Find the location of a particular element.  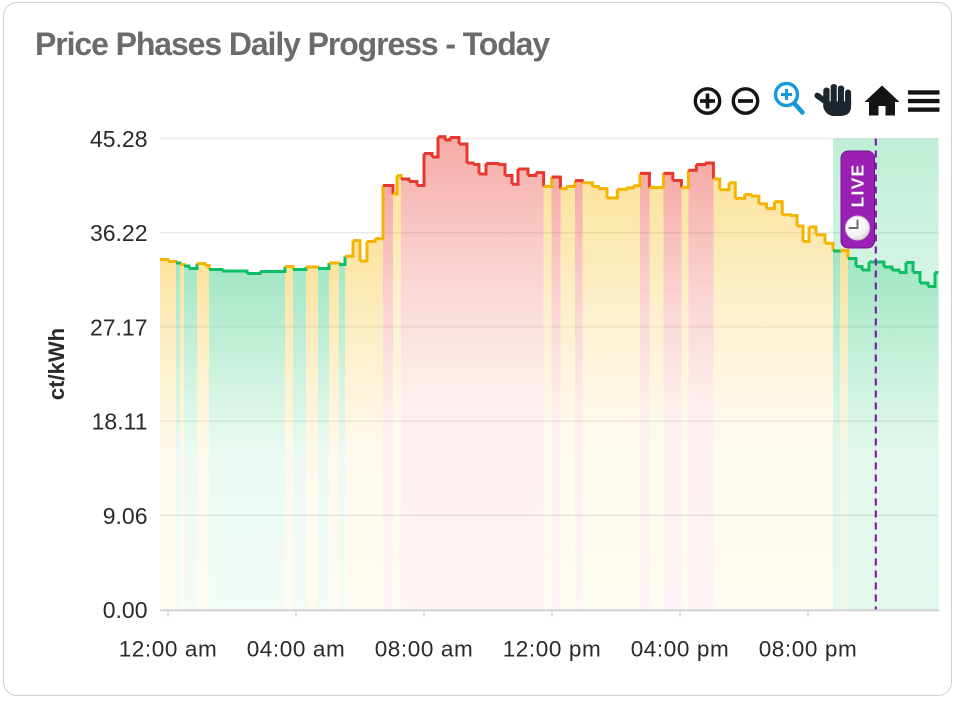

svg-text: 12:00 pm is located at coordinates (552, 649).